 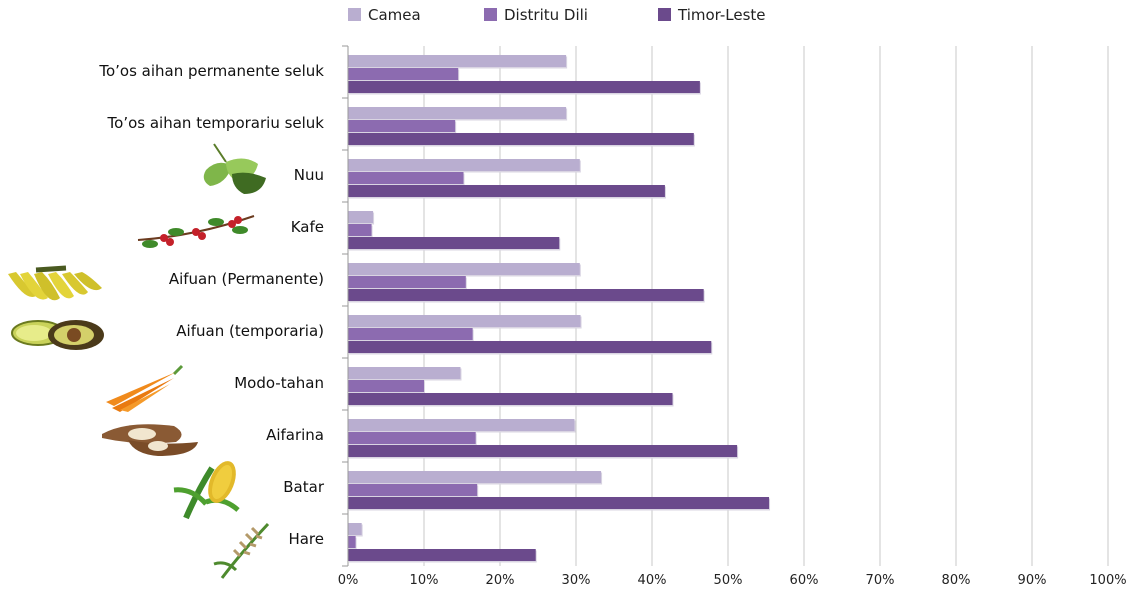 I want to click on x-tick-label: 0%, so click(x=348, y=580).